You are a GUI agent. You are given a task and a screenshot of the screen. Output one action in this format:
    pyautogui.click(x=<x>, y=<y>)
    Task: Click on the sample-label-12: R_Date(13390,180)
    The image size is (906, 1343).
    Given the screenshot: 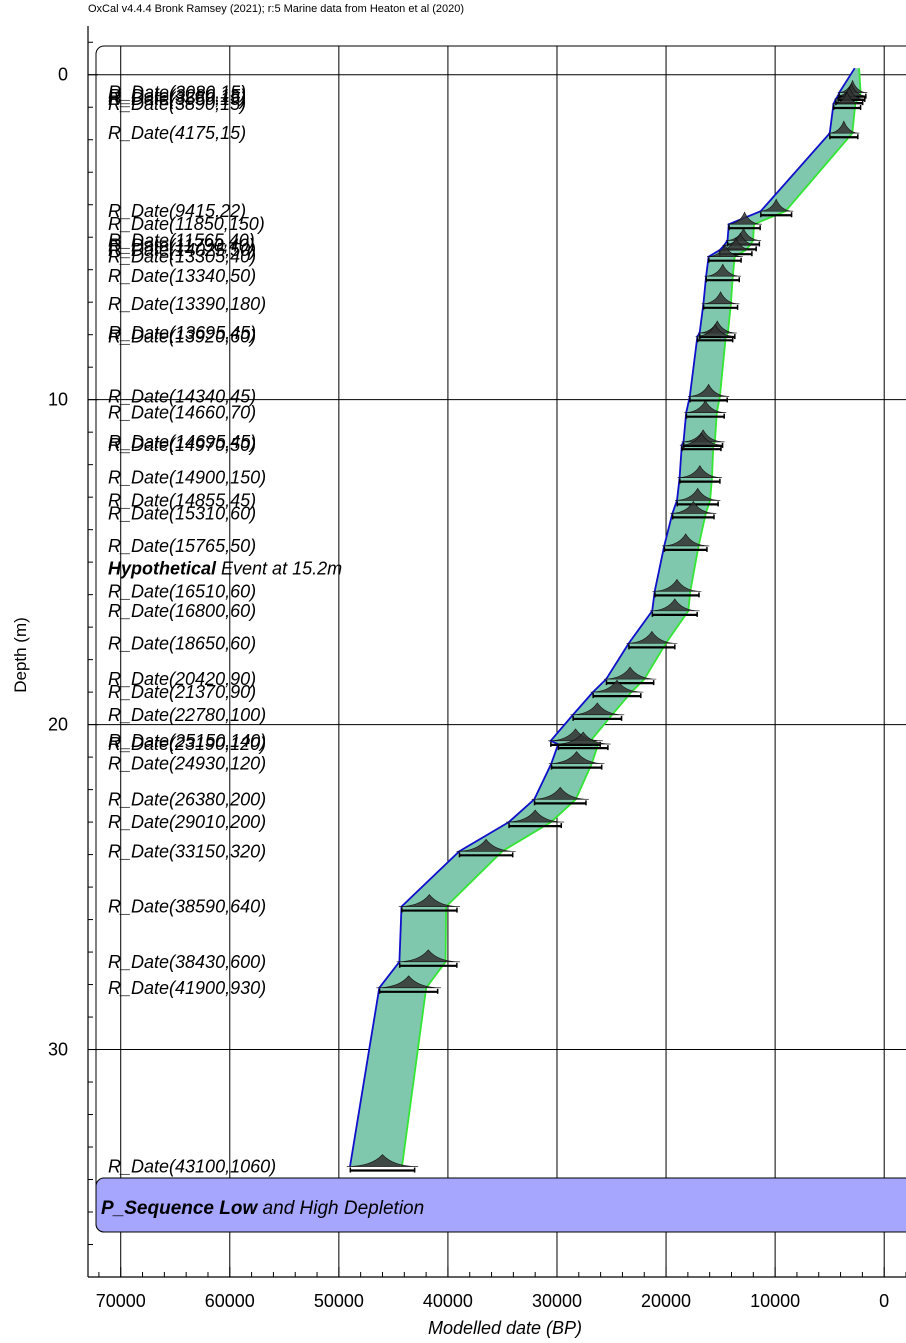 What is the action you would take?
    pyautogui.click(x=187, y=304)
    